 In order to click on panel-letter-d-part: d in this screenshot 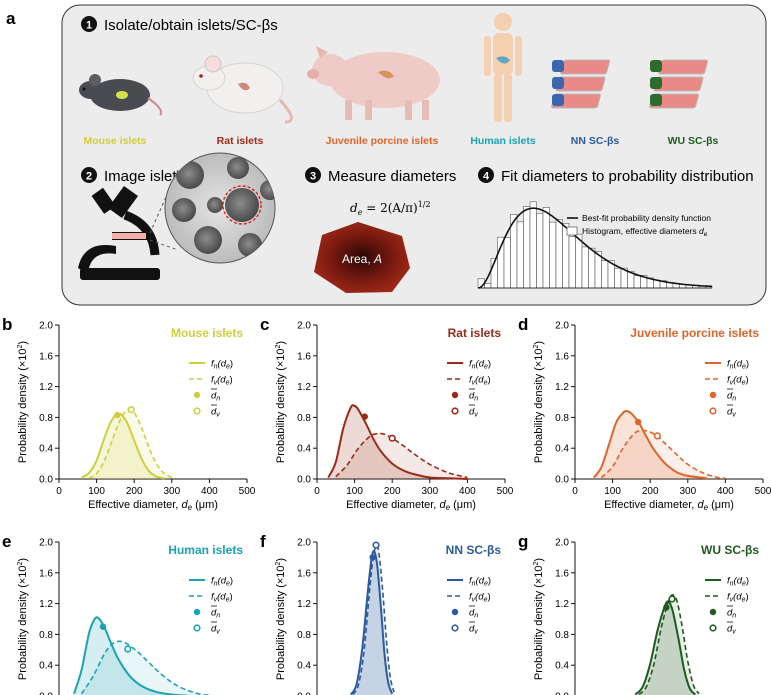, I will do `click(523, 324)`.